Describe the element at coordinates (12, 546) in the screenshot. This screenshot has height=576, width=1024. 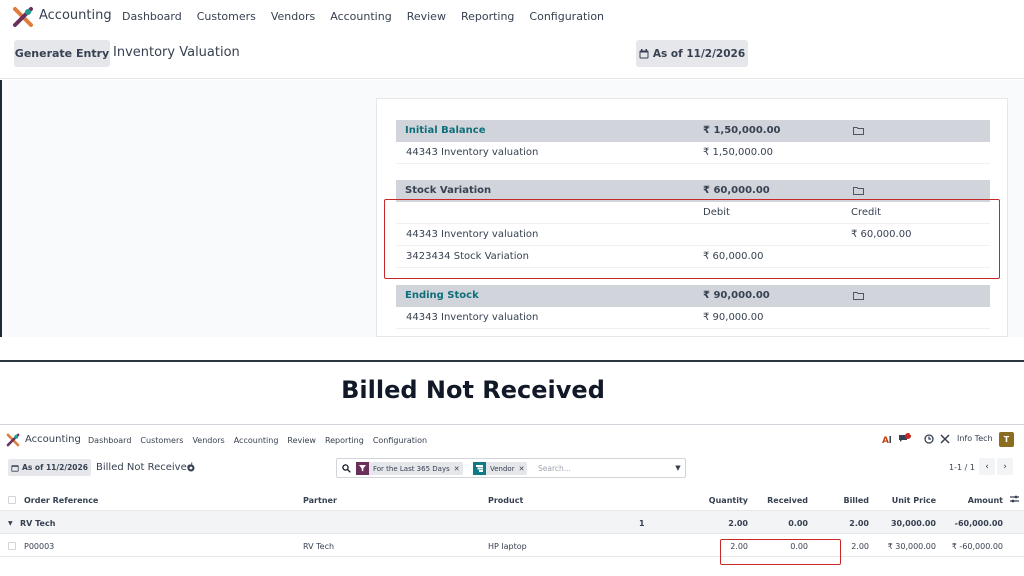
I see `row-checkbox` at that location.